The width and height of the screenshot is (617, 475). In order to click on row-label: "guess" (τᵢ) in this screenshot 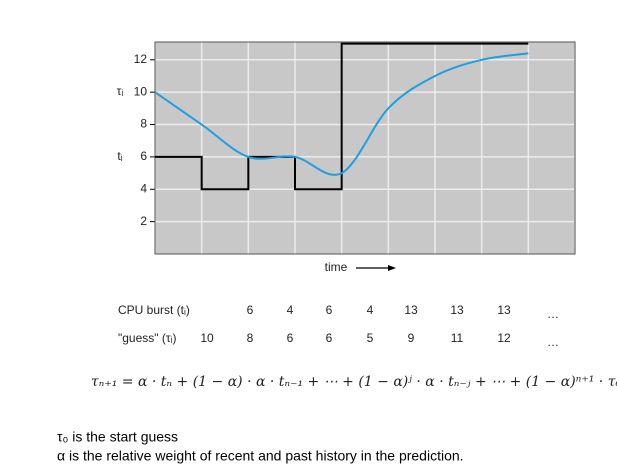, I will do `click(147, 338)`.